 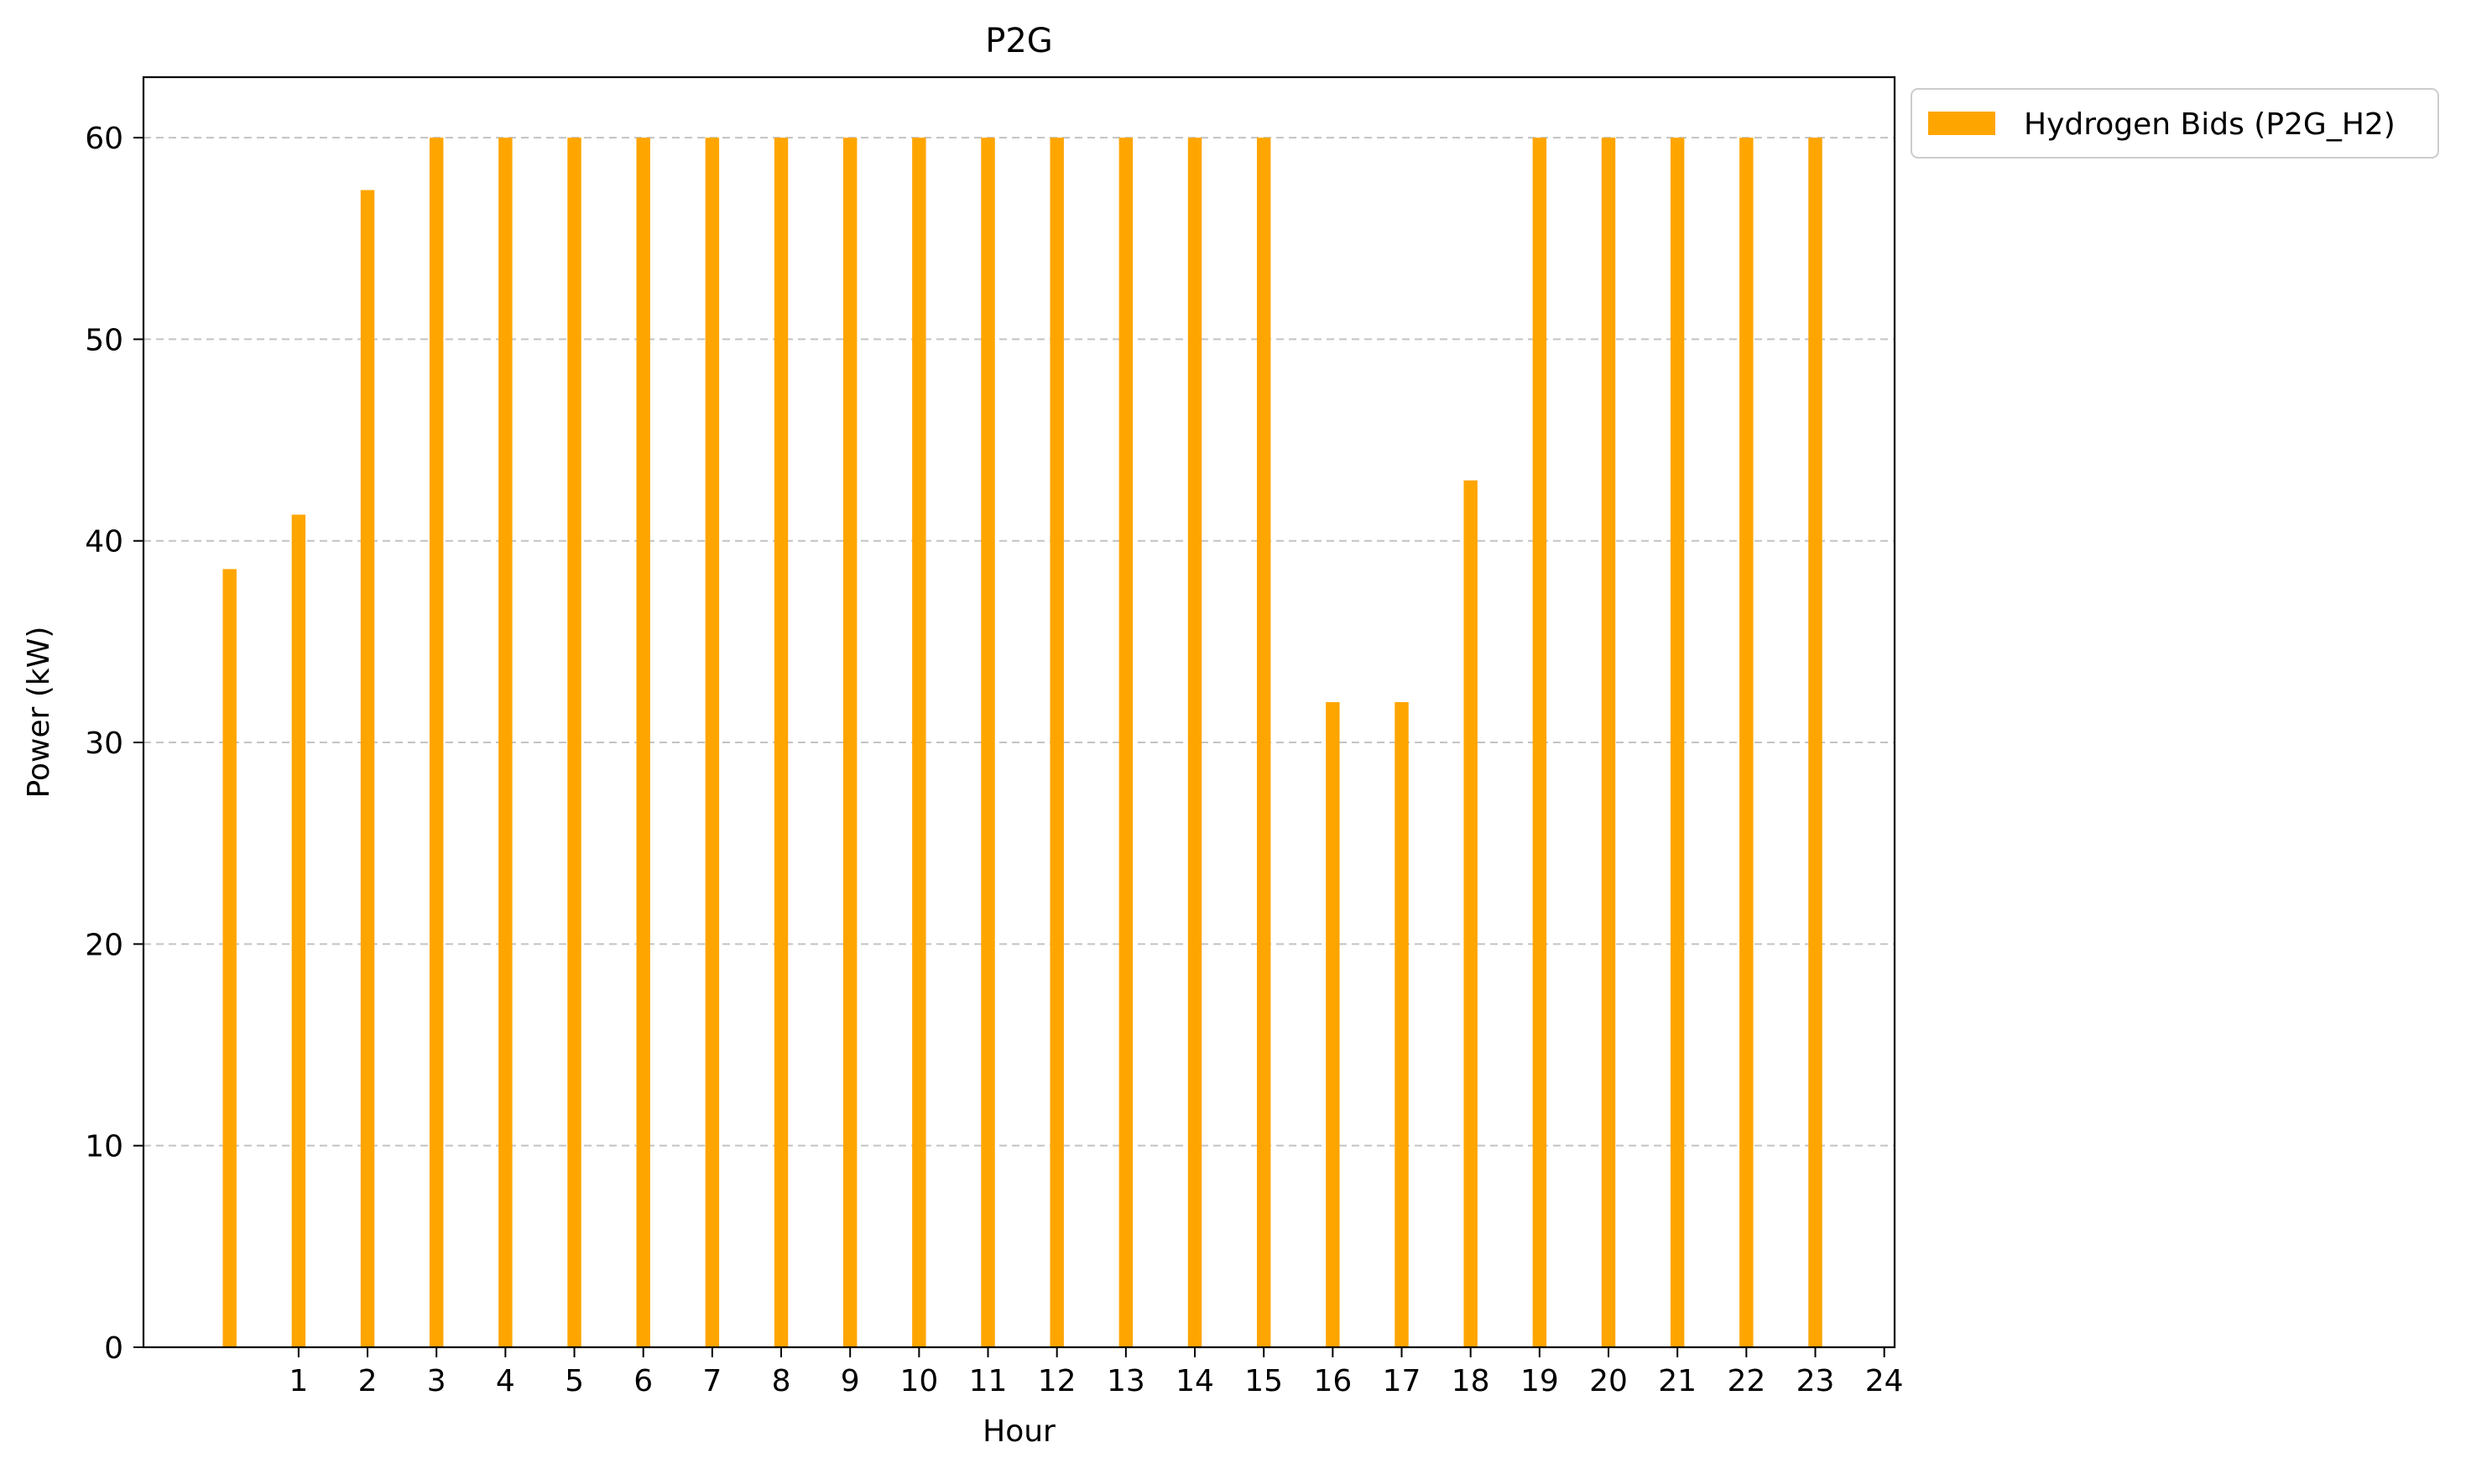 What do you see at coordinates (299, 1381) in the screenshot?
I see `x-tick-label: 1` at bounding box center [299, 1381].